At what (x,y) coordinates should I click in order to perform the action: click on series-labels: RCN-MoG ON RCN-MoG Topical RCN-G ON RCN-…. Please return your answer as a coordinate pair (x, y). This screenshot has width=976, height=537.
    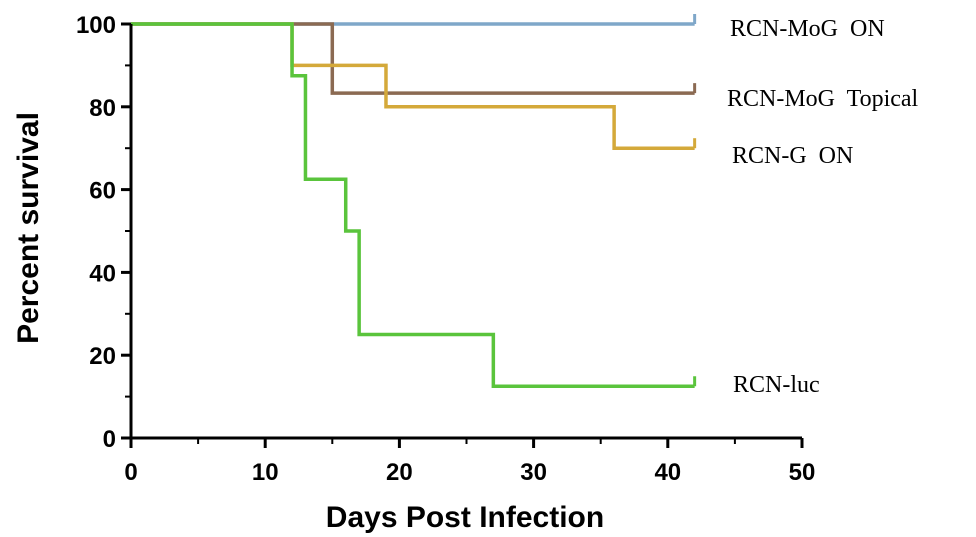
    Looking at the image, I should click on (823, 207).